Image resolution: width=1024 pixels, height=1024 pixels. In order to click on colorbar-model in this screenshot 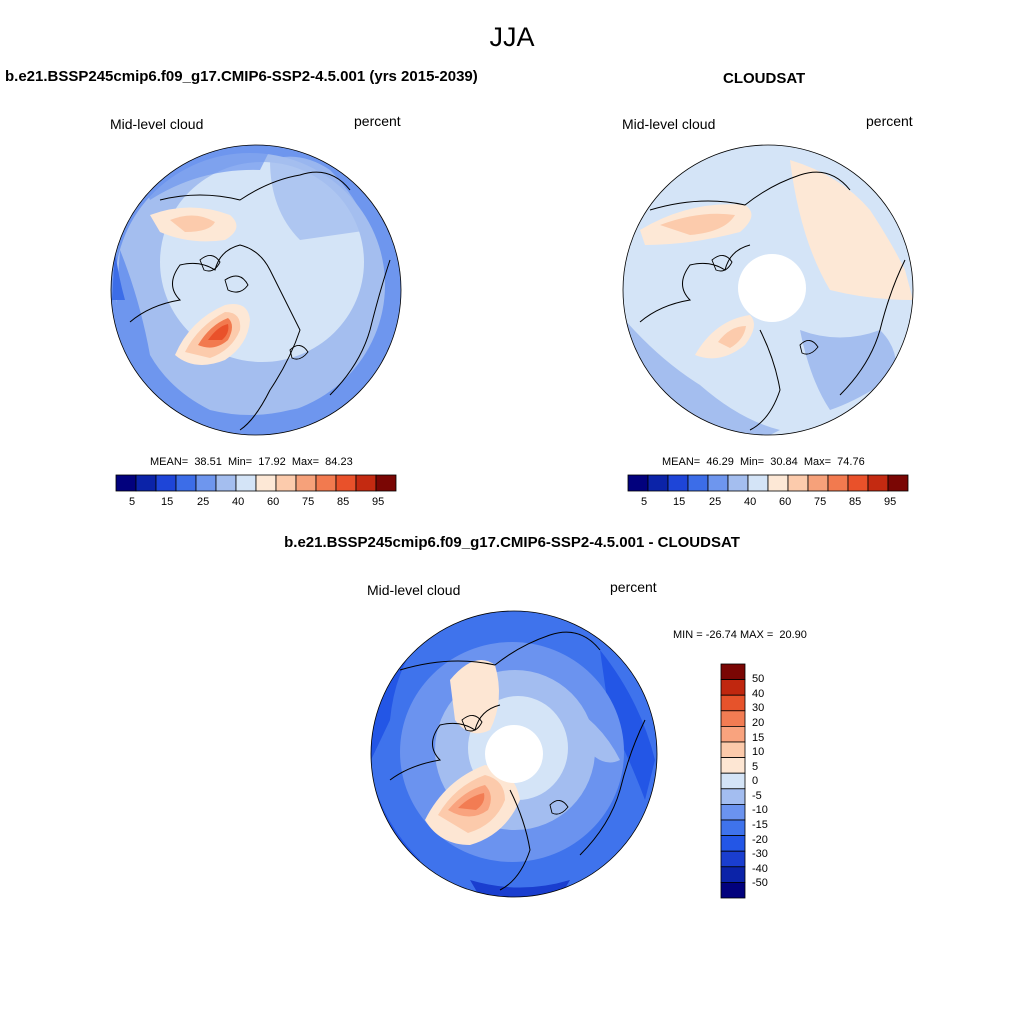, I will do `click(256, 483)`.